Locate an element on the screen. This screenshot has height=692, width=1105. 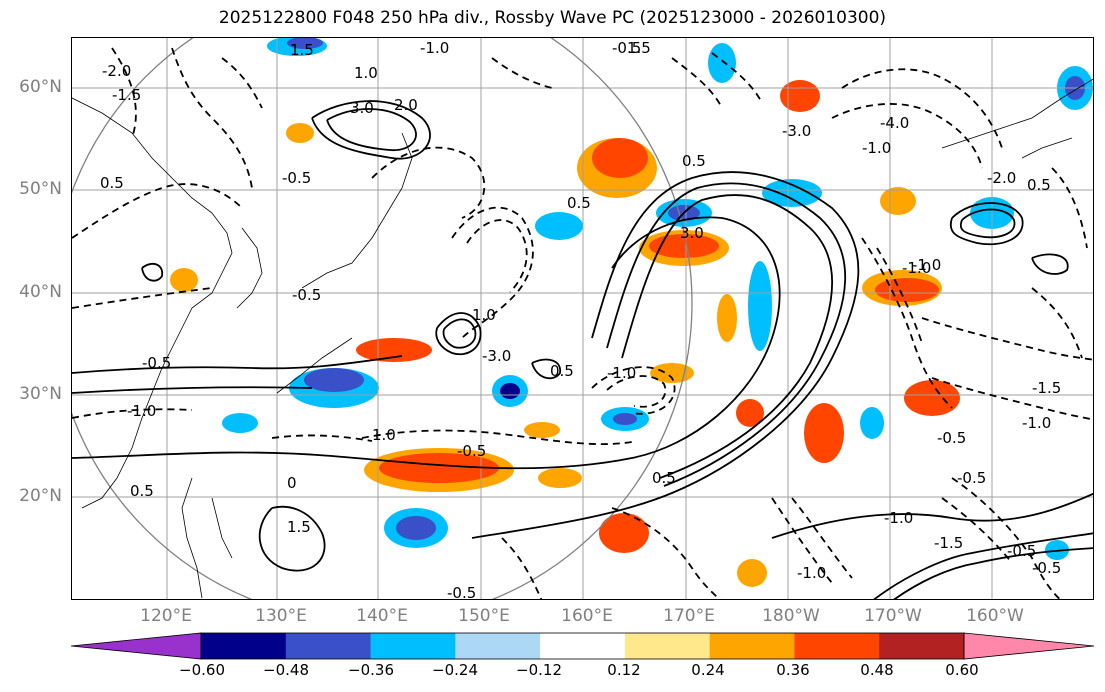
colorbar-tick: 0.60 is located at coordinates (962, 670).